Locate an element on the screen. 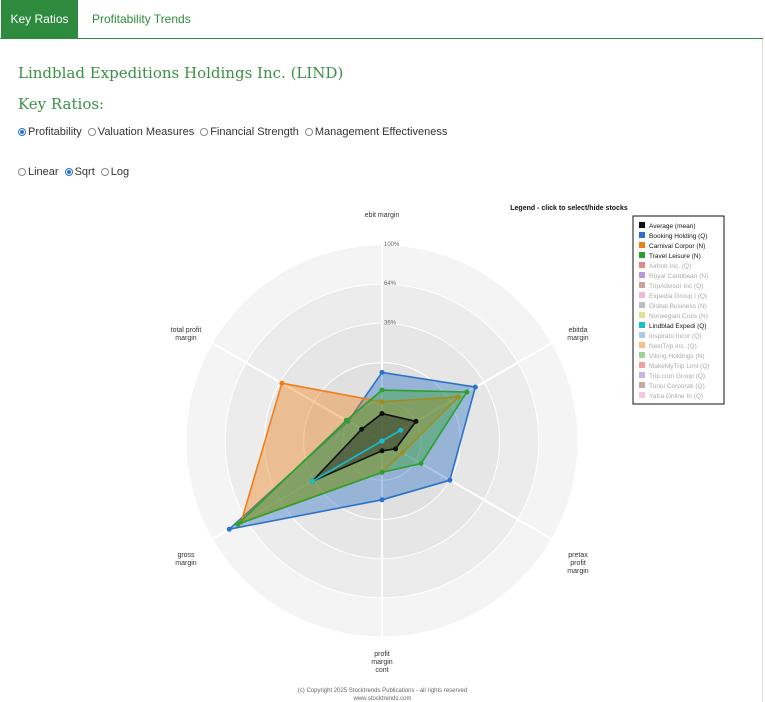  radio-log: Log is located at coordinates (115, 172).